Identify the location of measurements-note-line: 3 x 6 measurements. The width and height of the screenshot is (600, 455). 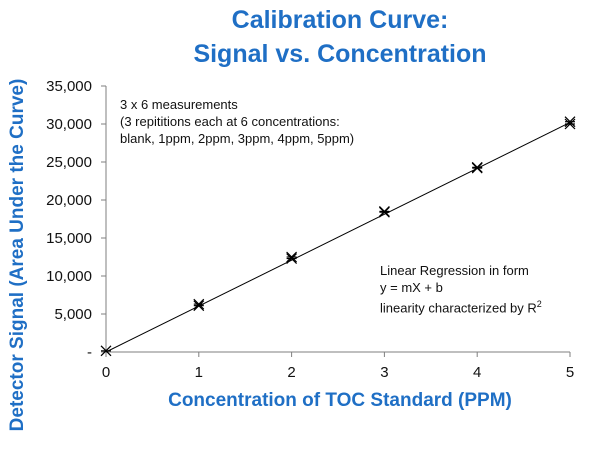
(179, 104).